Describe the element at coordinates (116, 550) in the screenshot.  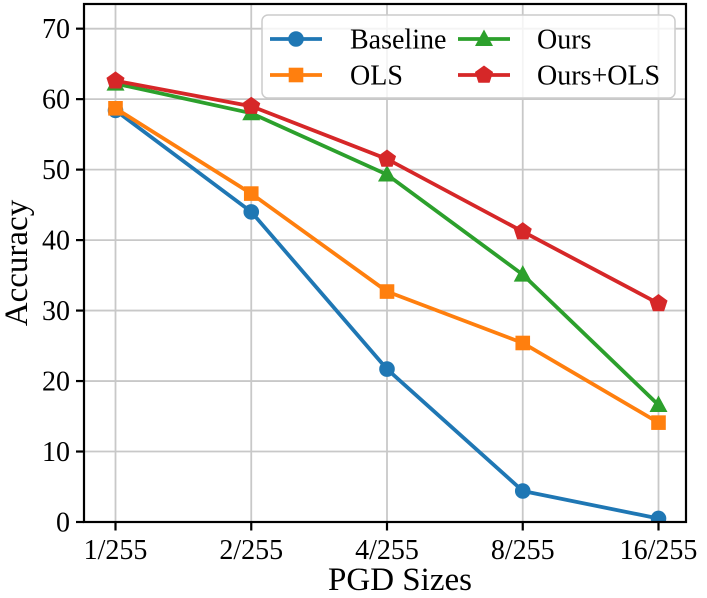
I see `x-tick-label: 1/255` at that location.